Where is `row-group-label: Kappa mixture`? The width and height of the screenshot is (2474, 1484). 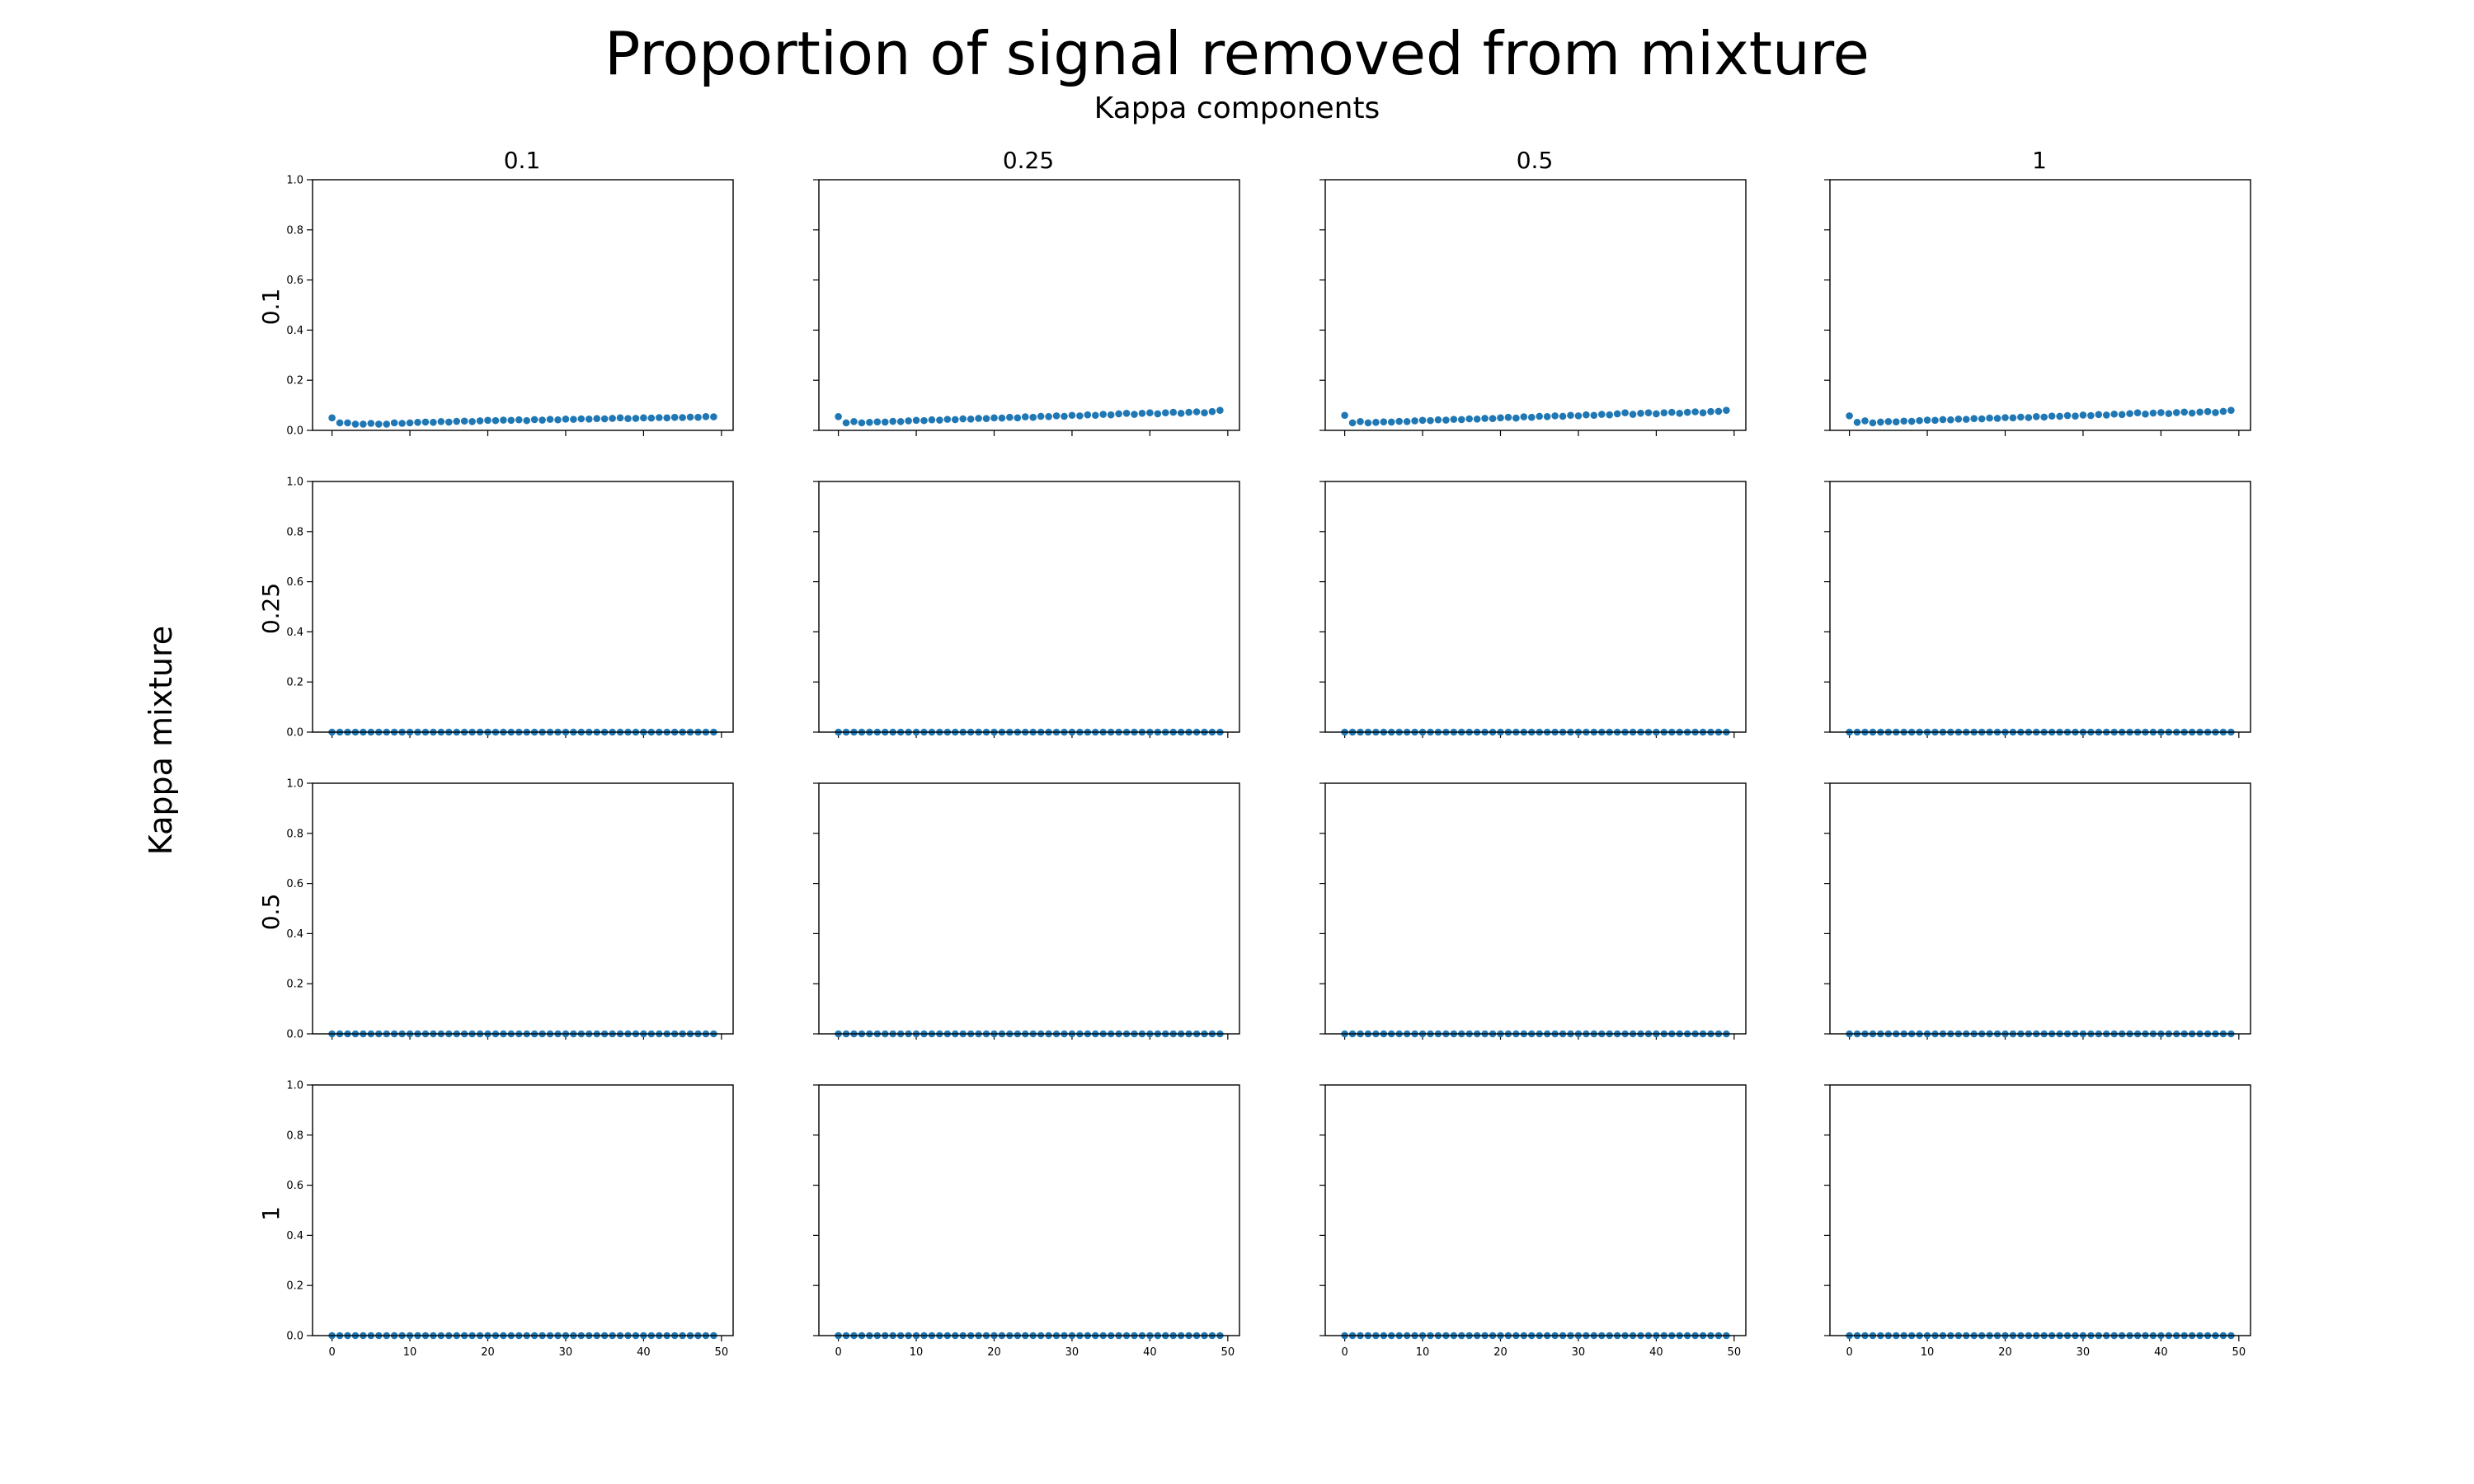 row-group-label: Kappa mixture is located at coordinates (161, 740).